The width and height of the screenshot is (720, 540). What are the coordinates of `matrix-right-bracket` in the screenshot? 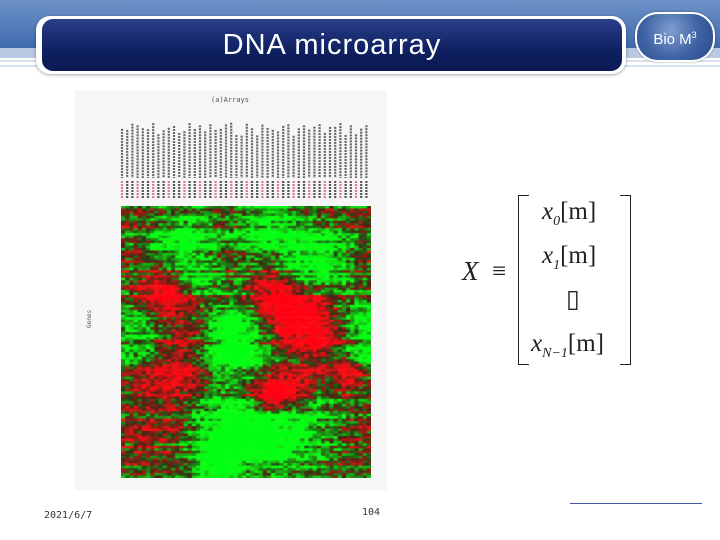 It's located at (625, 280).